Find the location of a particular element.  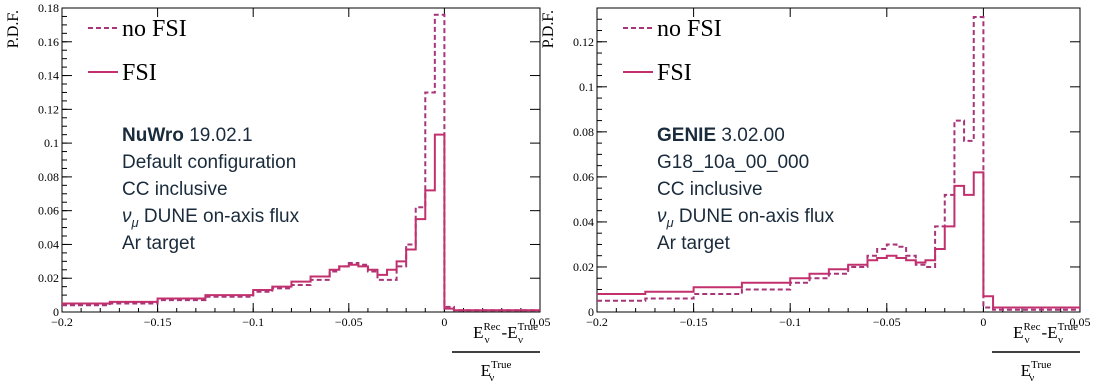

annotation-config-line: Default configuration is located at coordinates (209, 162).